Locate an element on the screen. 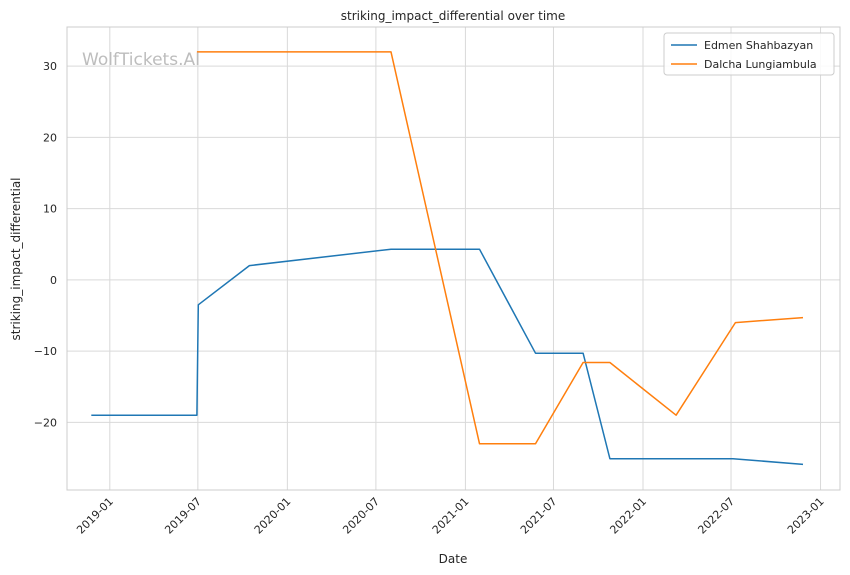 The image size is (850, 575). y-tick-label: −20 is located at coordinates (45, 422).